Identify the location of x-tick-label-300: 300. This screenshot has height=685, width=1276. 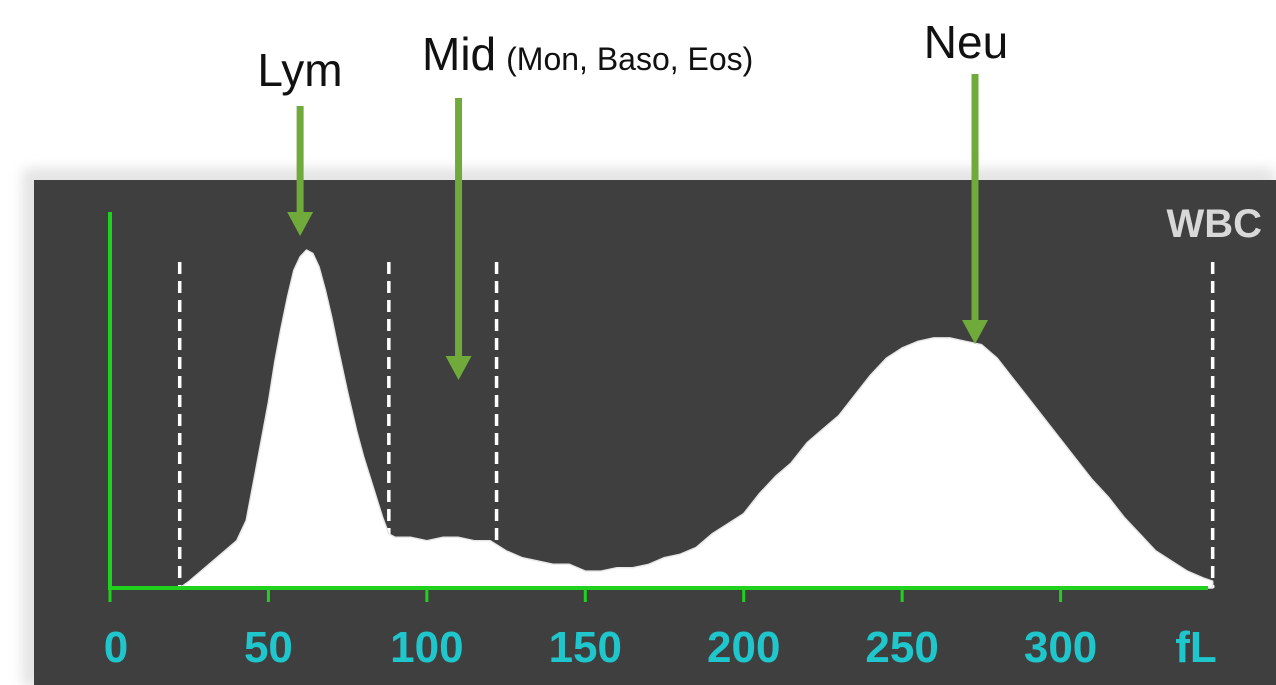
(1060, 647).